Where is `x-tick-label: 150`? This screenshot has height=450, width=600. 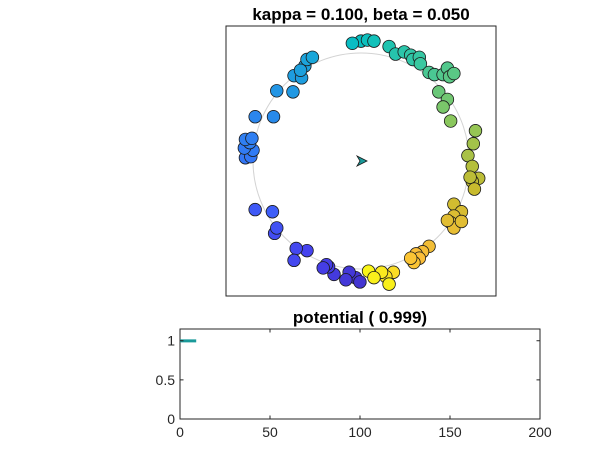
x-tick-label: 150 is located at coordinates (450, 432).